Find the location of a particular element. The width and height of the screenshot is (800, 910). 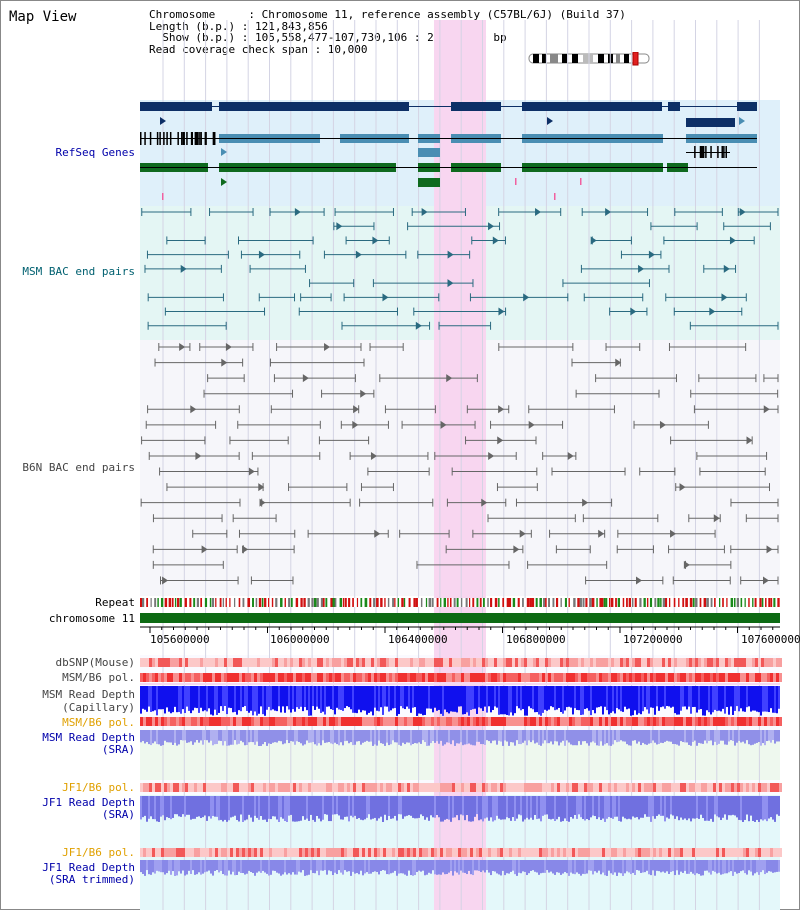

track-label-jf1-b6-pol: JF1/B6 pol. is located at coordinates (98, 787).